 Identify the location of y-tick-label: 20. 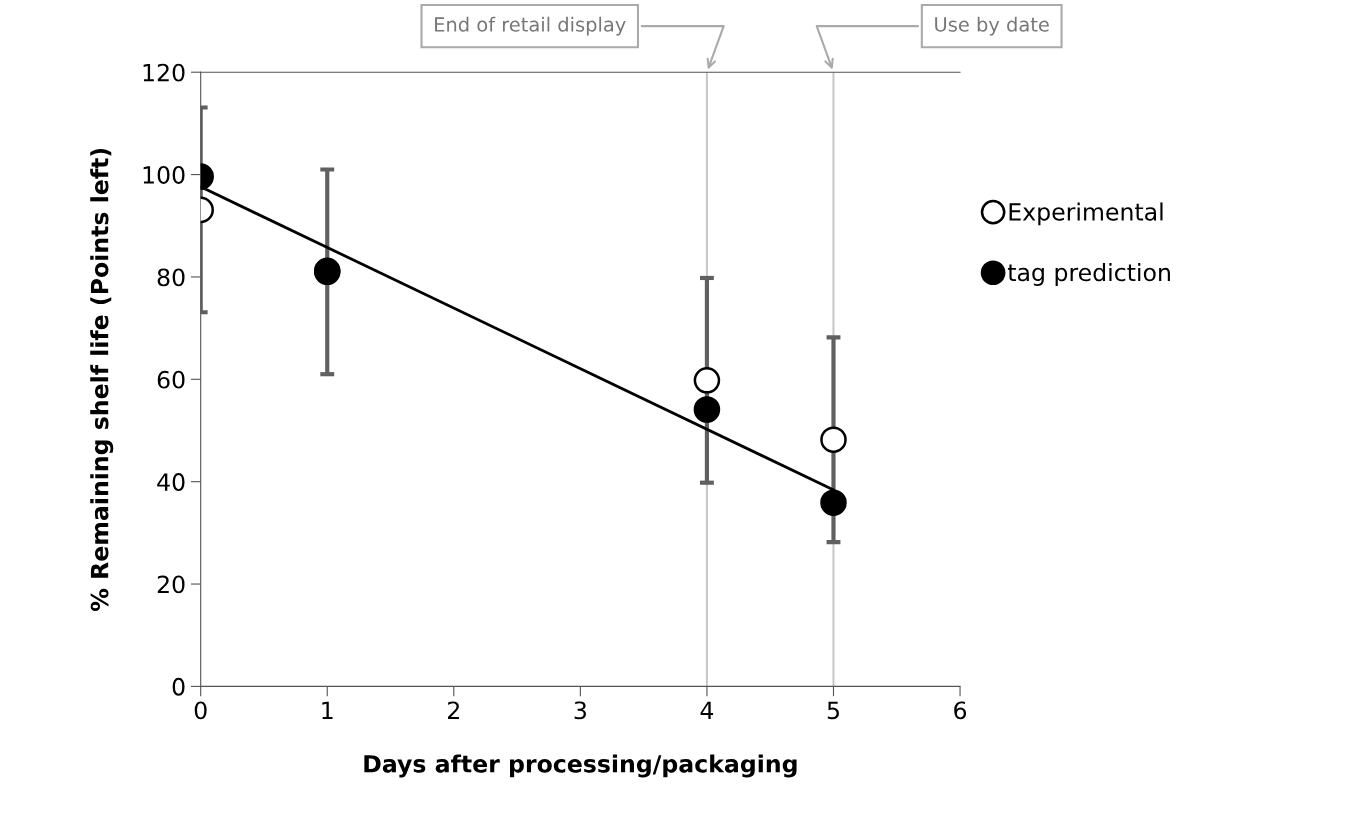
(171, 584).